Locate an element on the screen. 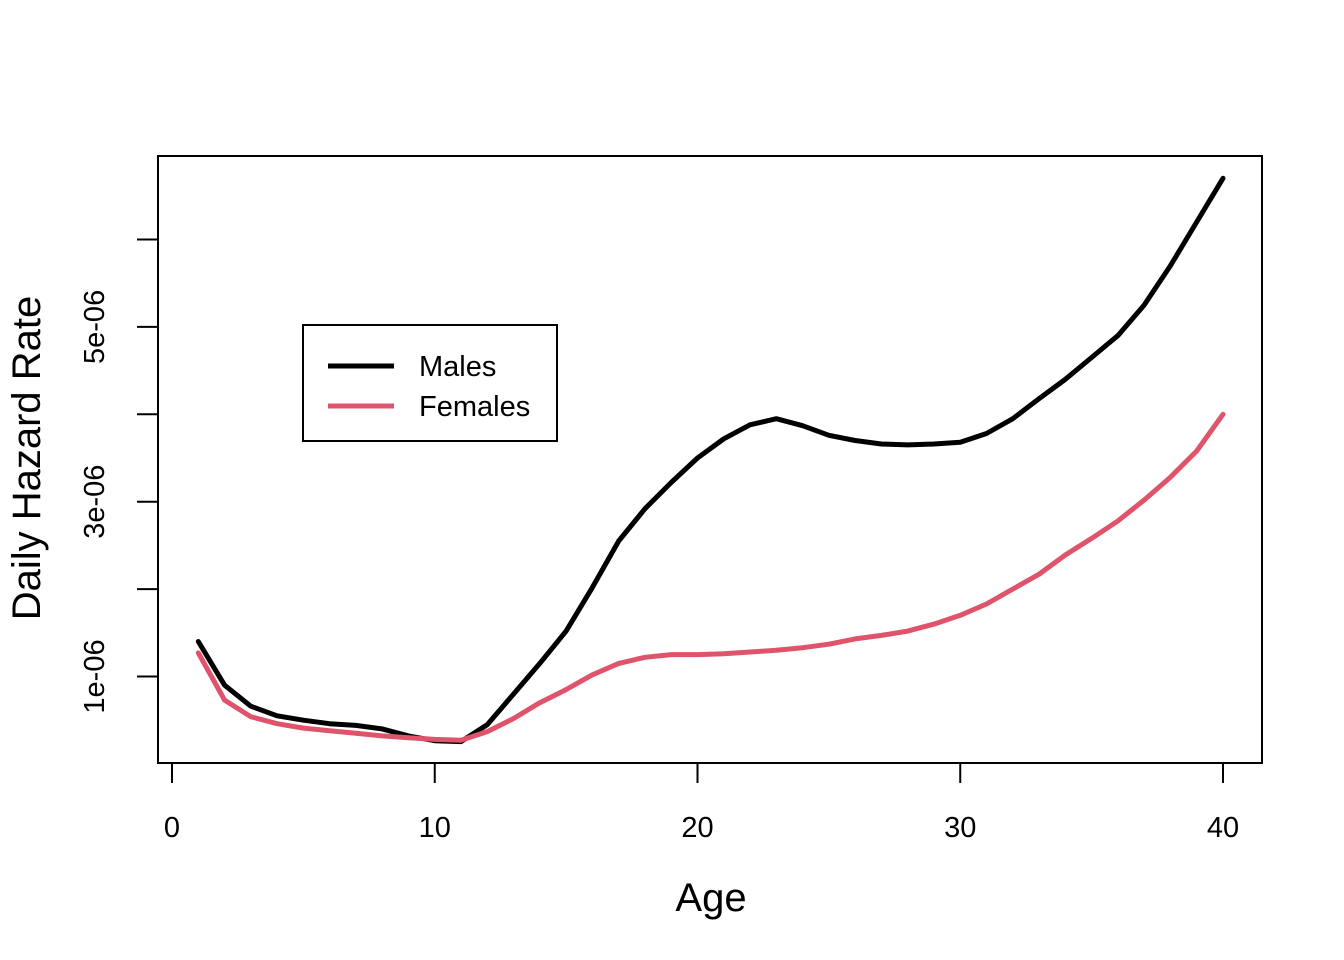 The height and width of the screenshot is (960, 1344). x-axis-title: Age is located at coordinates (710, 898).